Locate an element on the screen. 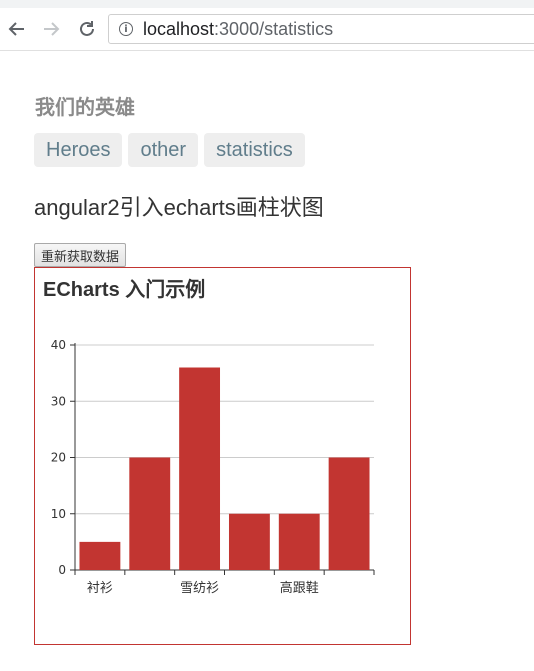 The width and height of the screenshot is (534, 671). url-text: localhost:3000/statistics is located at coordinates (238, 28).